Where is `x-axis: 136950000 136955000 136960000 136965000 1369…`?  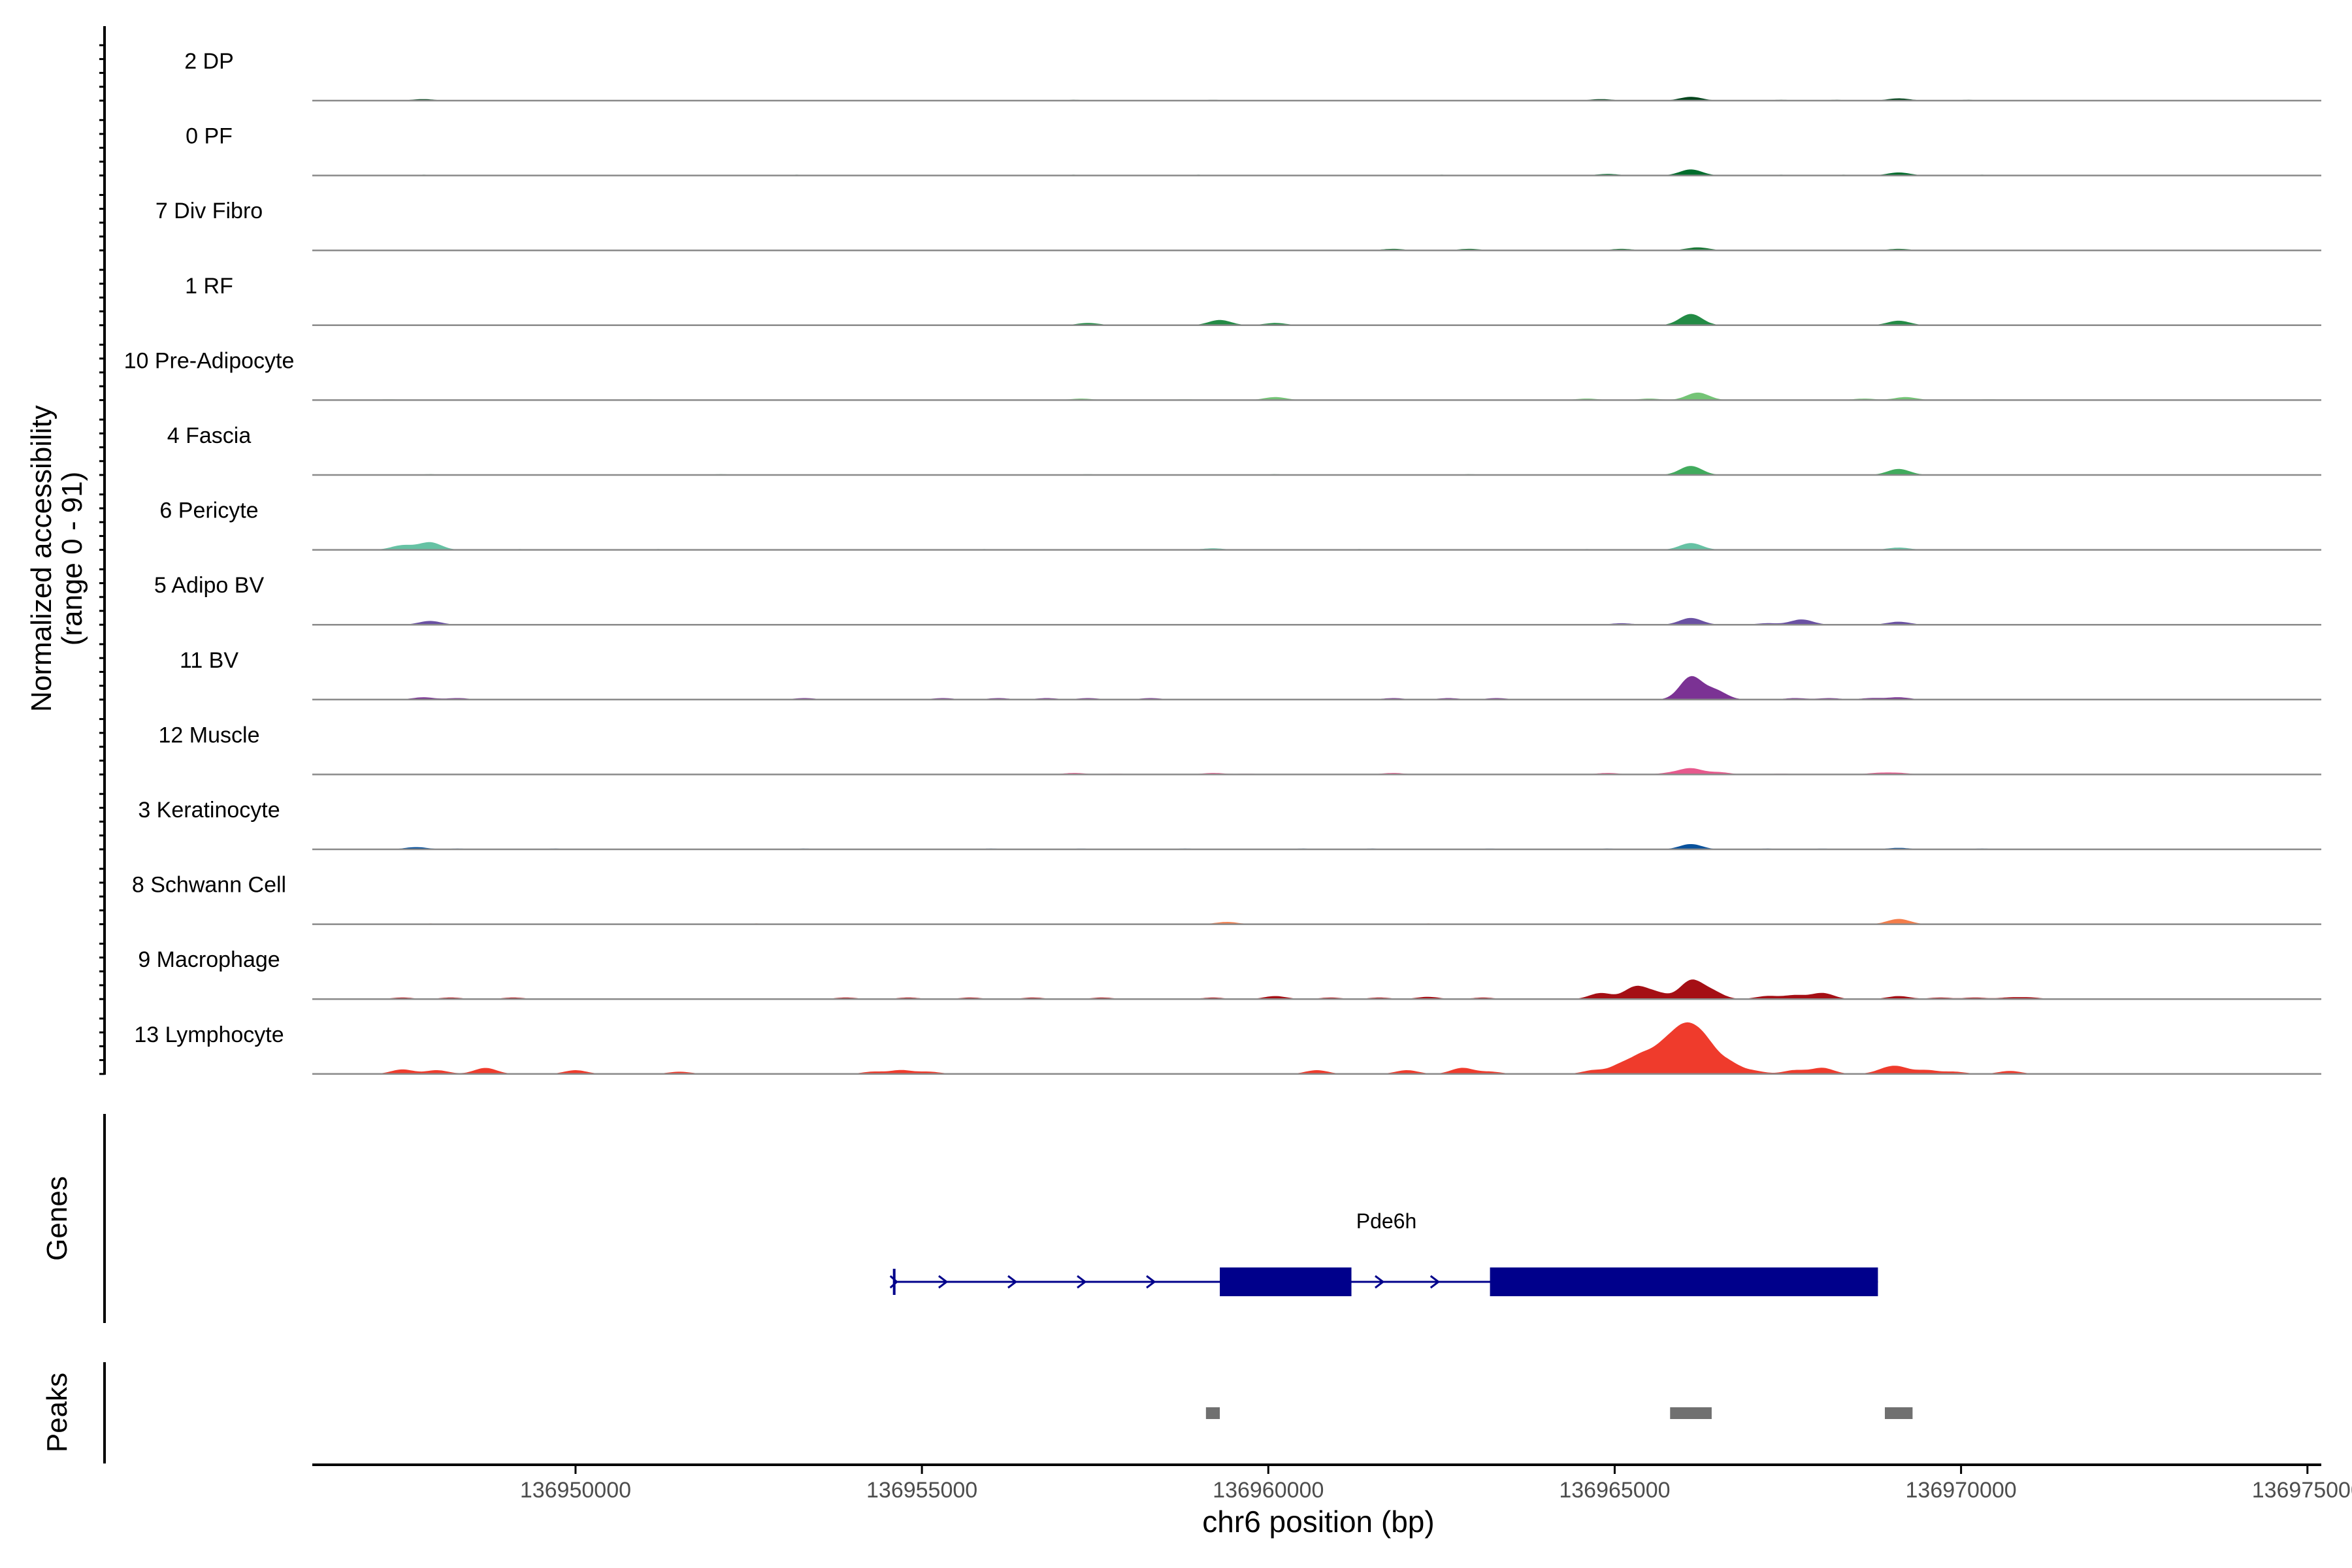 x-axis: 136950000 136955000 136960000 136965000 1369… is located at coordinates (1332, 1483).